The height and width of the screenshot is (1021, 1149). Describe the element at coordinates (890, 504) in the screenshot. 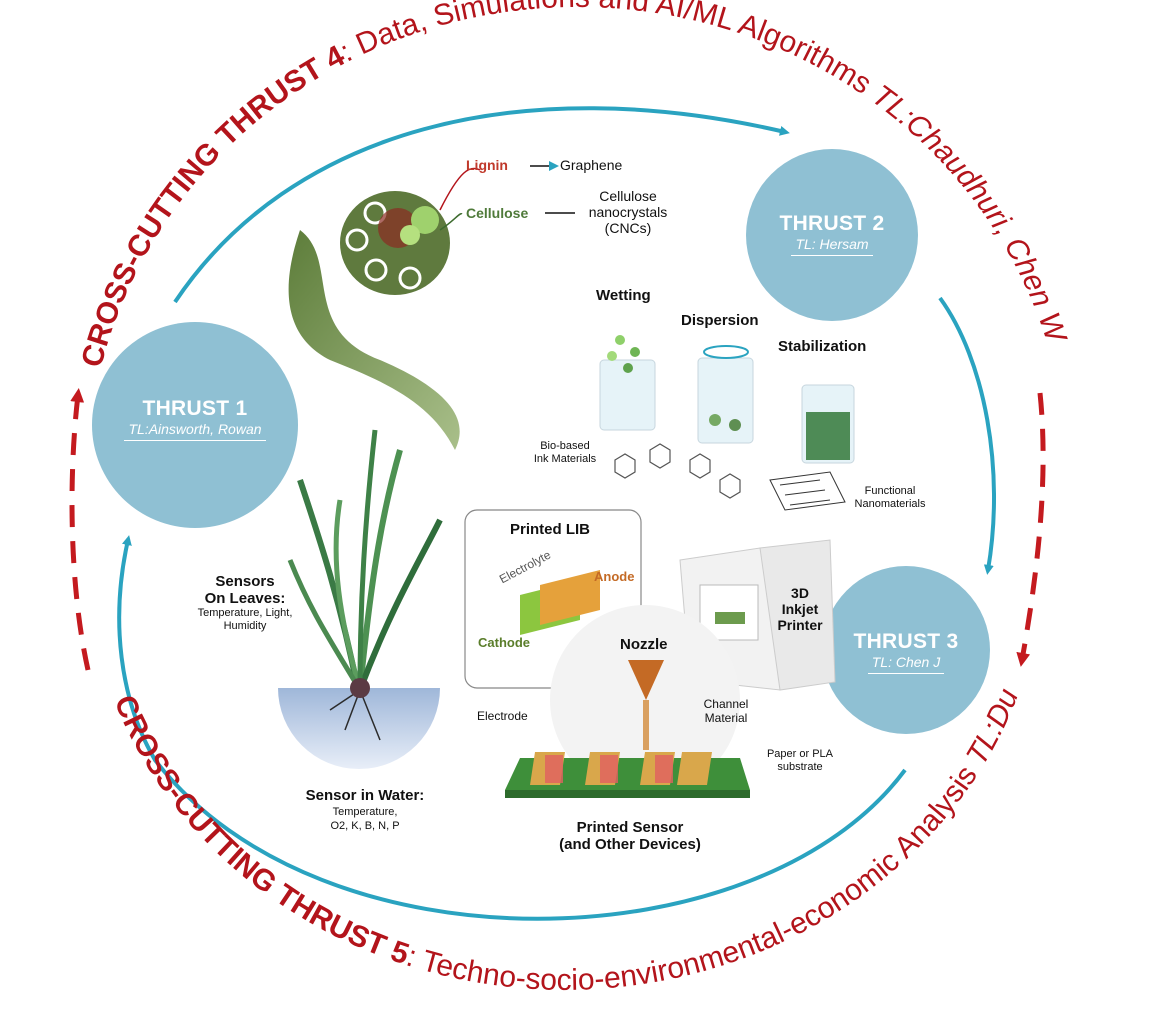

I see `functional-line2: Nanomaterials` at that location.